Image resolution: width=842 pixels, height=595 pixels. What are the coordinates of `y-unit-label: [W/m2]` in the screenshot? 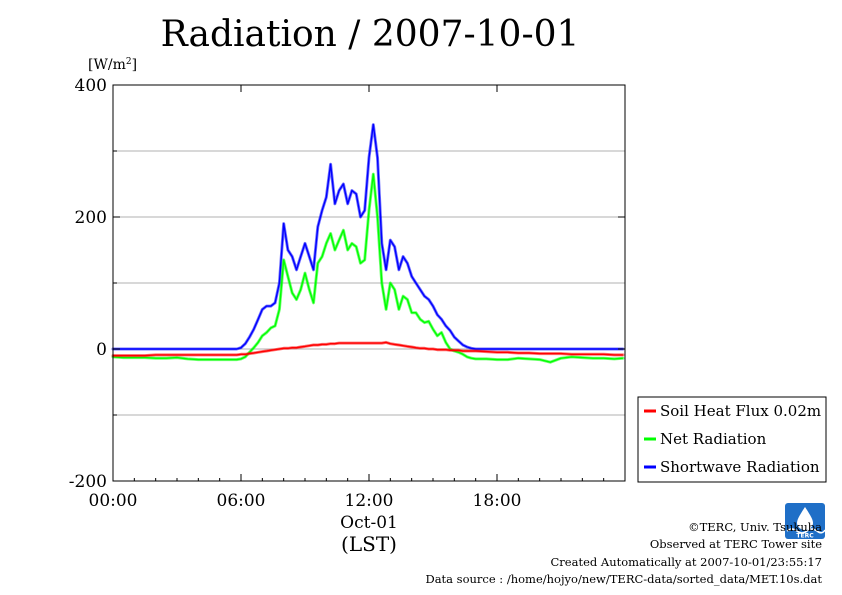 It's located at (112, 65).